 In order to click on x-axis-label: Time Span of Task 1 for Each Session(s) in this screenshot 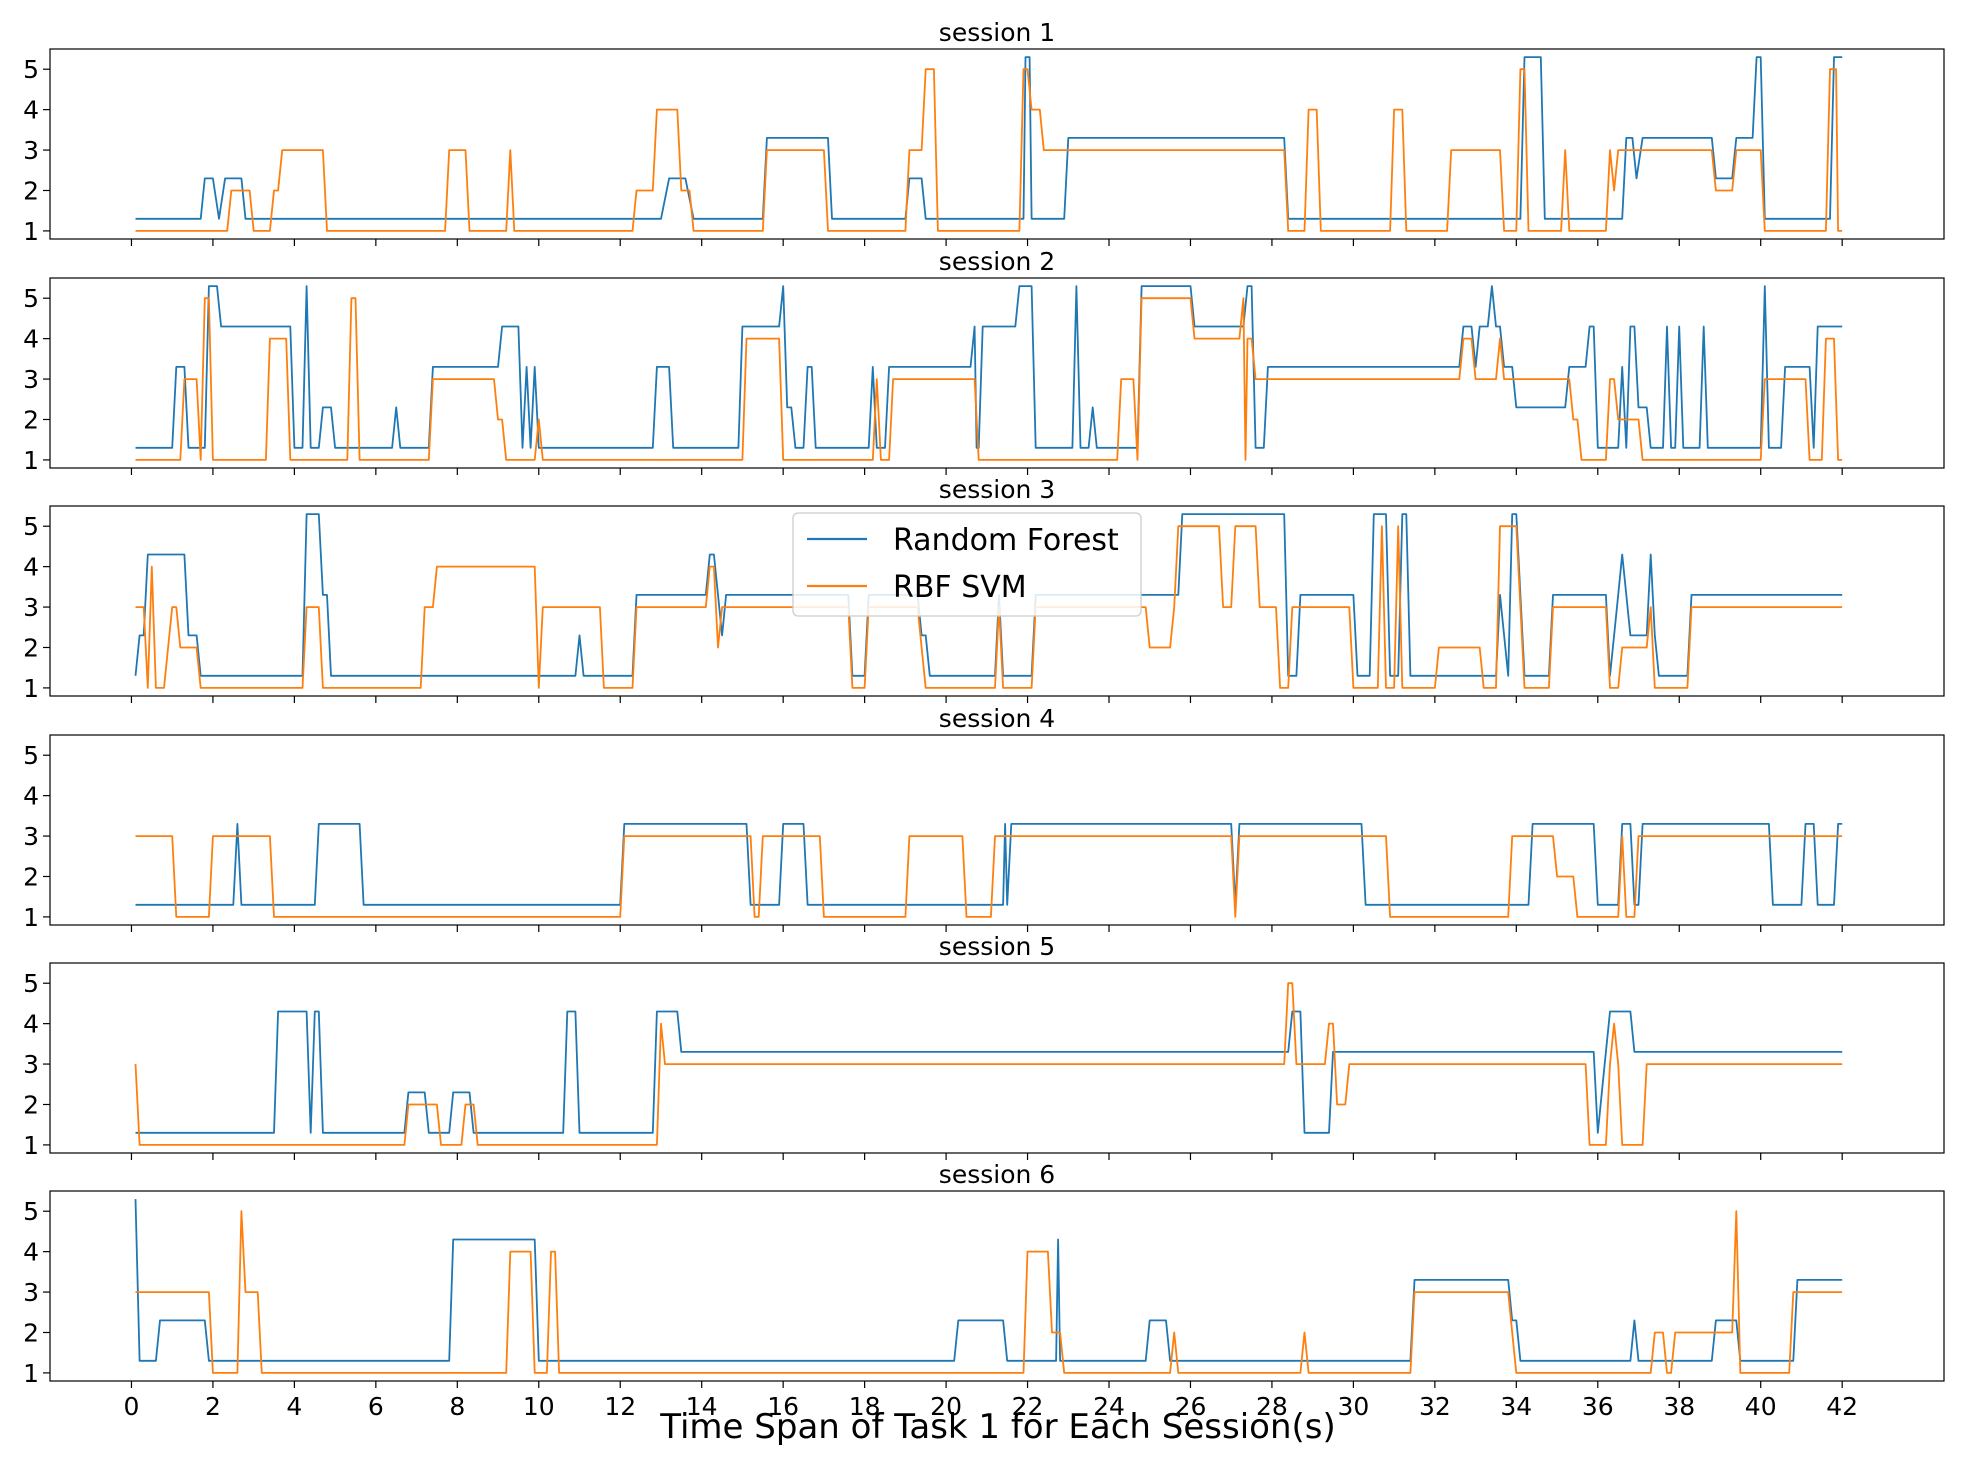, I will do `click(997, 1427)`.